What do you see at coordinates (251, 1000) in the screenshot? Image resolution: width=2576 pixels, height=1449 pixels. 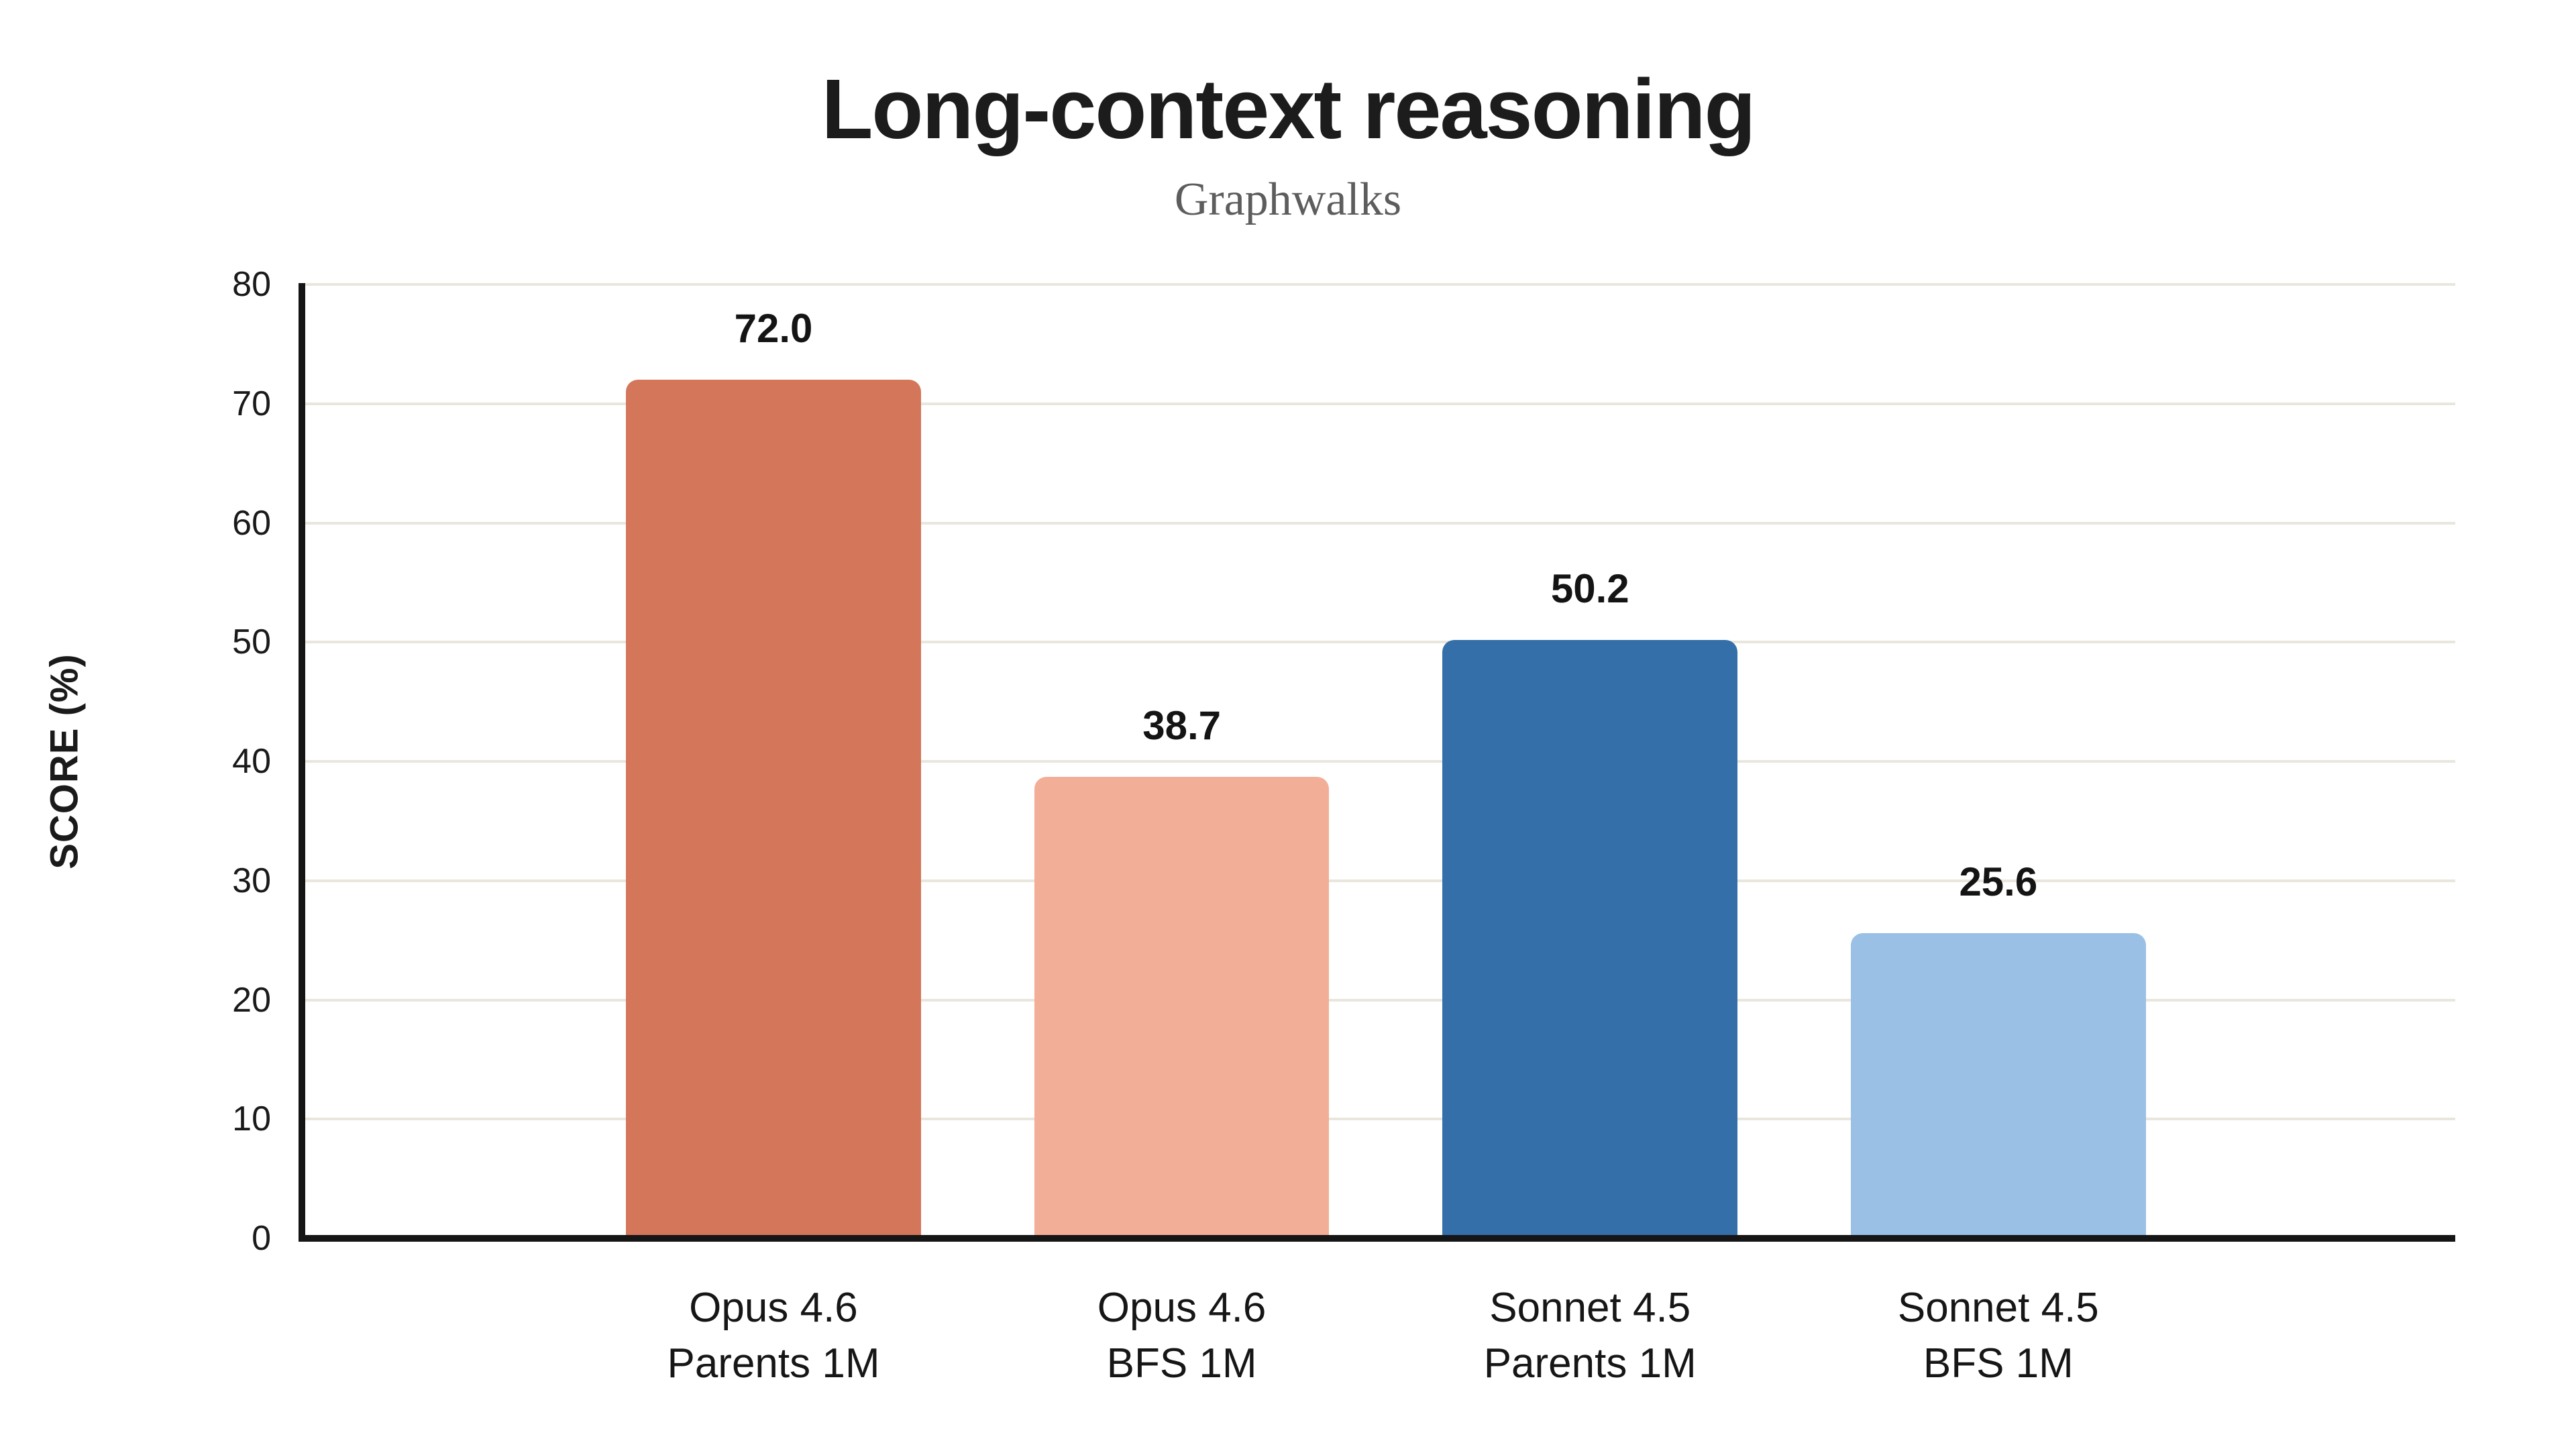 I see `y-tick-label-20: 20` at bounding box center [251, 1000].